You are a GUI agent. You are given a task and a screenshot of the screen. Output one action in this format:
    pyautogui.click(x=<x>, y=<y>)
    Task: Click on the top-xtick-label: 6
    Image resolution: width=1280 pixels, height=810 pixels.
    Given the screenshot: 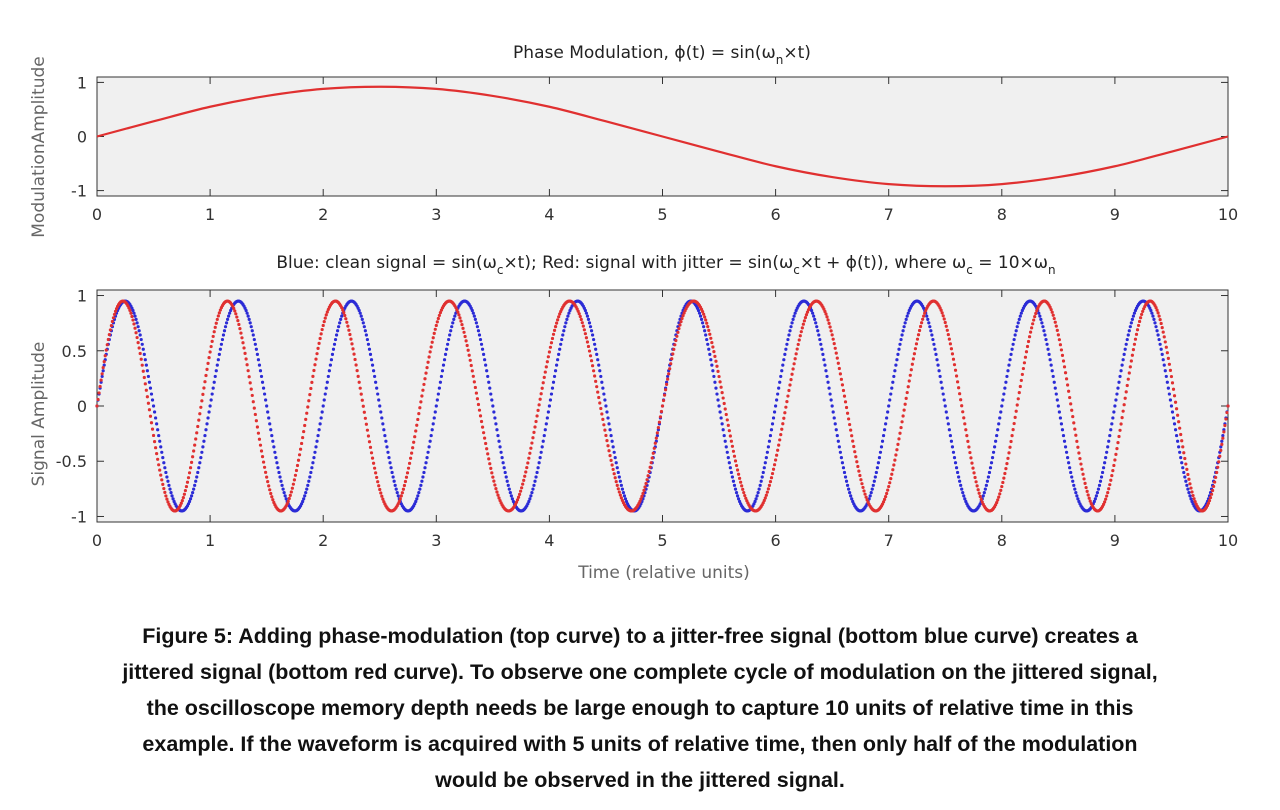 What is the action you would take?
    pyautogui.click(x=776, y=214)
    